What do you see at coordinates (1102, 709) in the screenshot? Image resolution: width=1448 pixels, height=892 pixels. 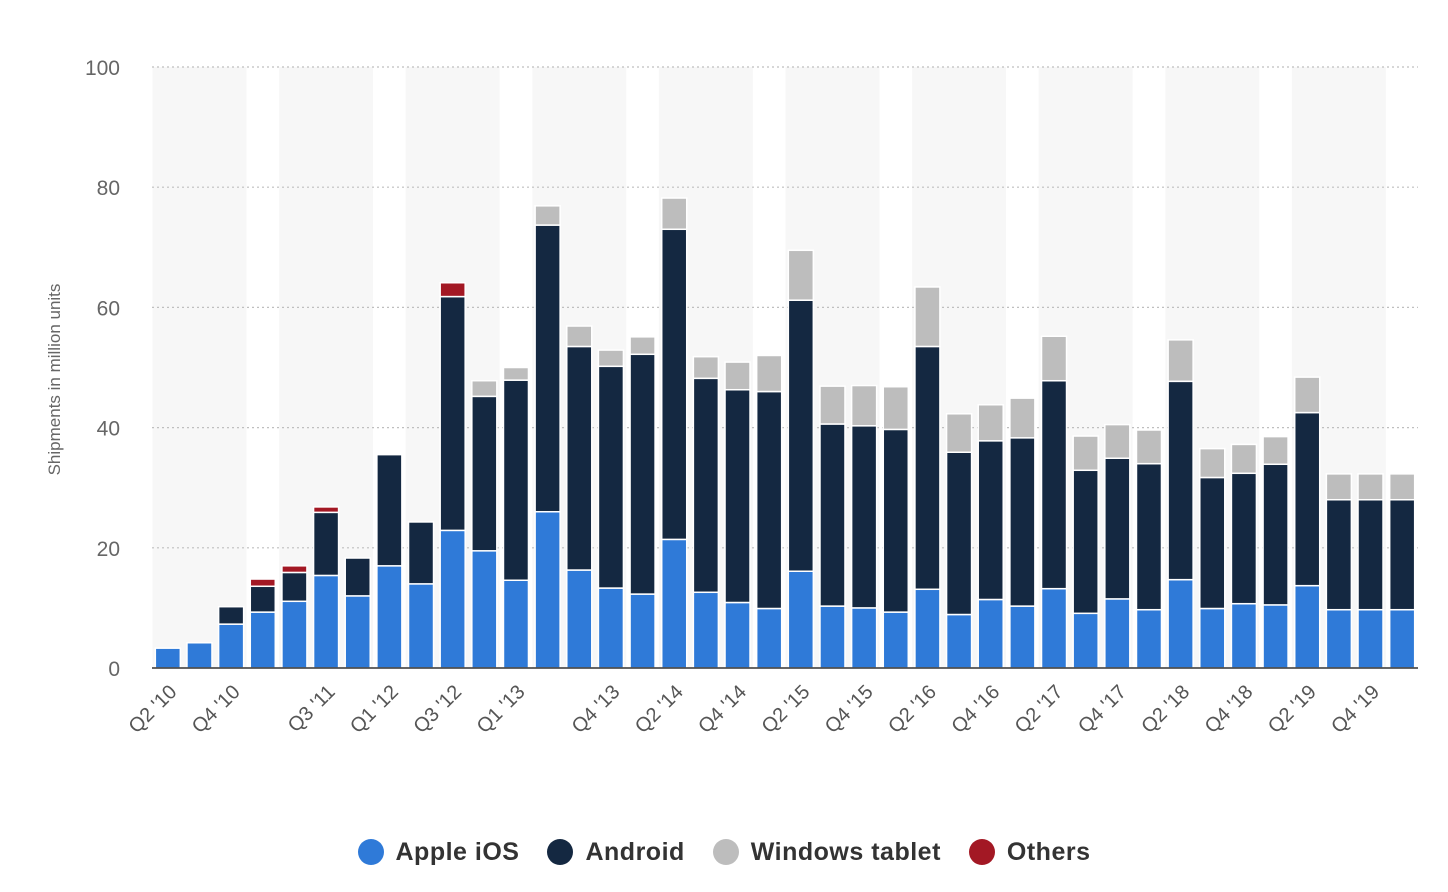 I see `x-tick-label: Q4 '17` at bounding box center [1102, 709].